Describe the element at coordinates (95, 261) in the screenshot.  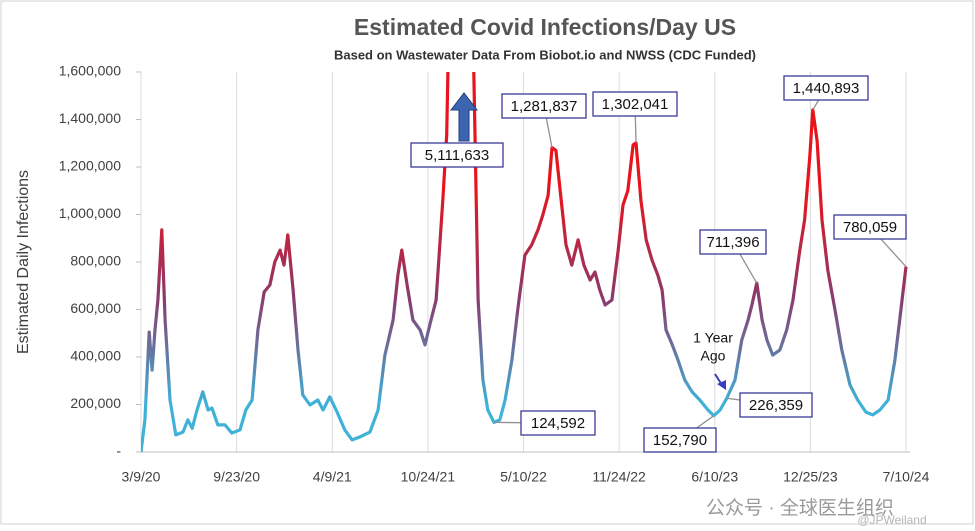
I see `y-tick-label: 800,000` at that location.